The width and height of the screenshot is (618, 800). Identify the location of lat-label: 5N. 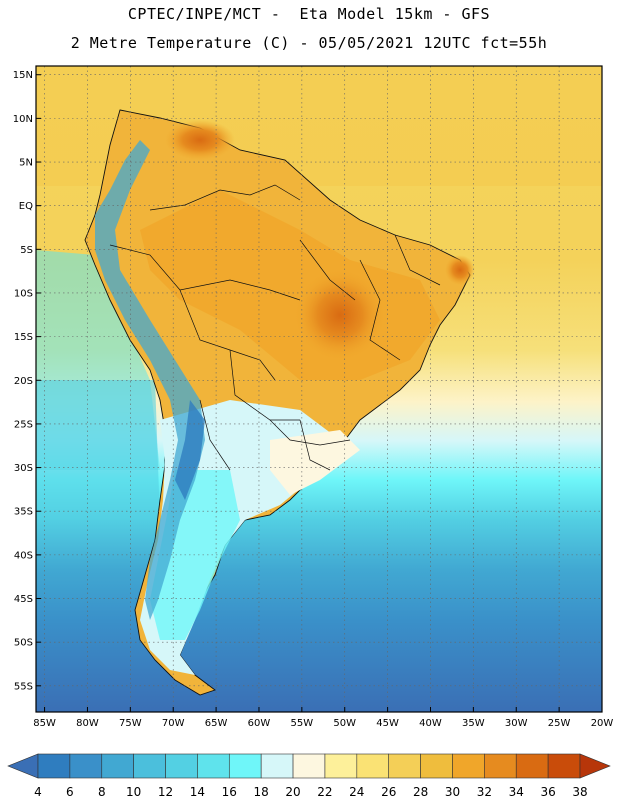
(26, 163).